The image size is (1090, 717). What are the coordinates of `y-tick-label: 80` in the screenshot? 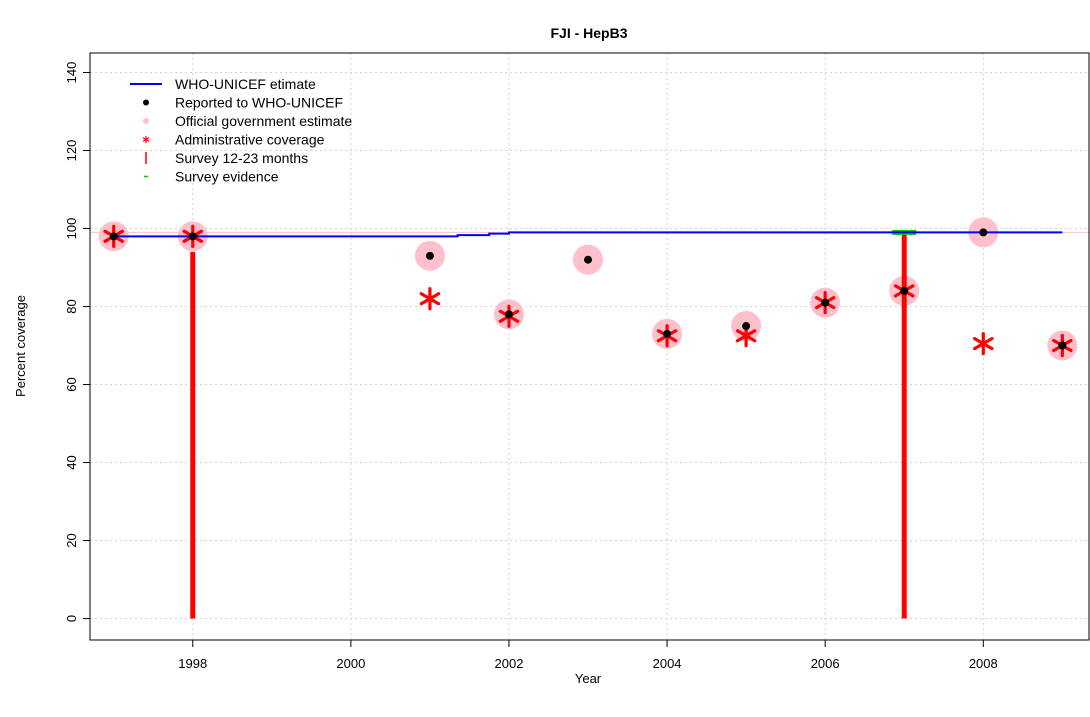 It's located at (71, 306).